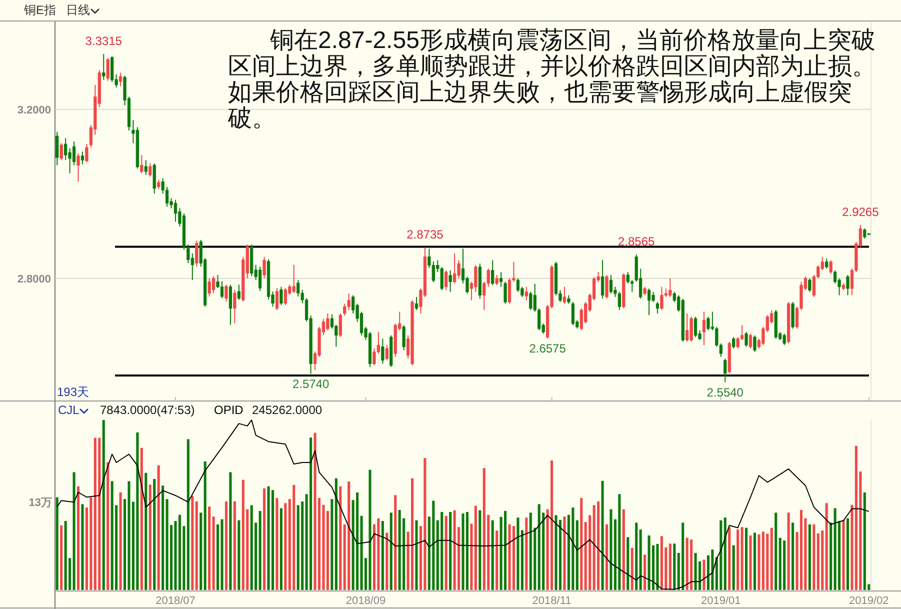 This screenshot has height=609, width=901. I want to click on text: 2.9265, so click(860, 211).